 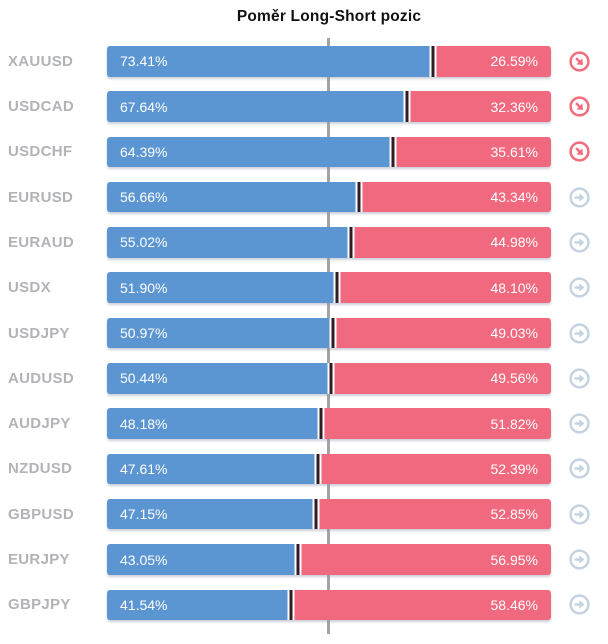 I want to click on short-percent-label: 32.36%, so click(x=514, y=106).